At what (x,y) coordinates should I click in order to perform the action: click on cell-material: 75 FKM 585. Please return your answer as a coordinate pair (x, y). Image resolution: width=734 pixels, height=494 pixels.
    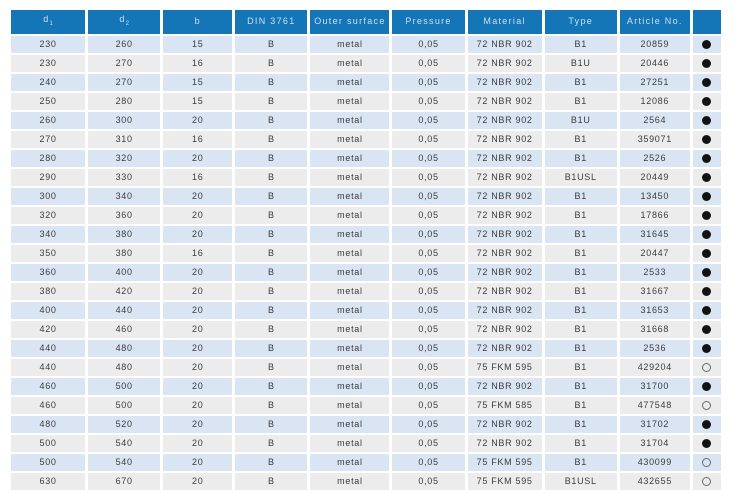
    Looking at the image, I should click on (504, 405).